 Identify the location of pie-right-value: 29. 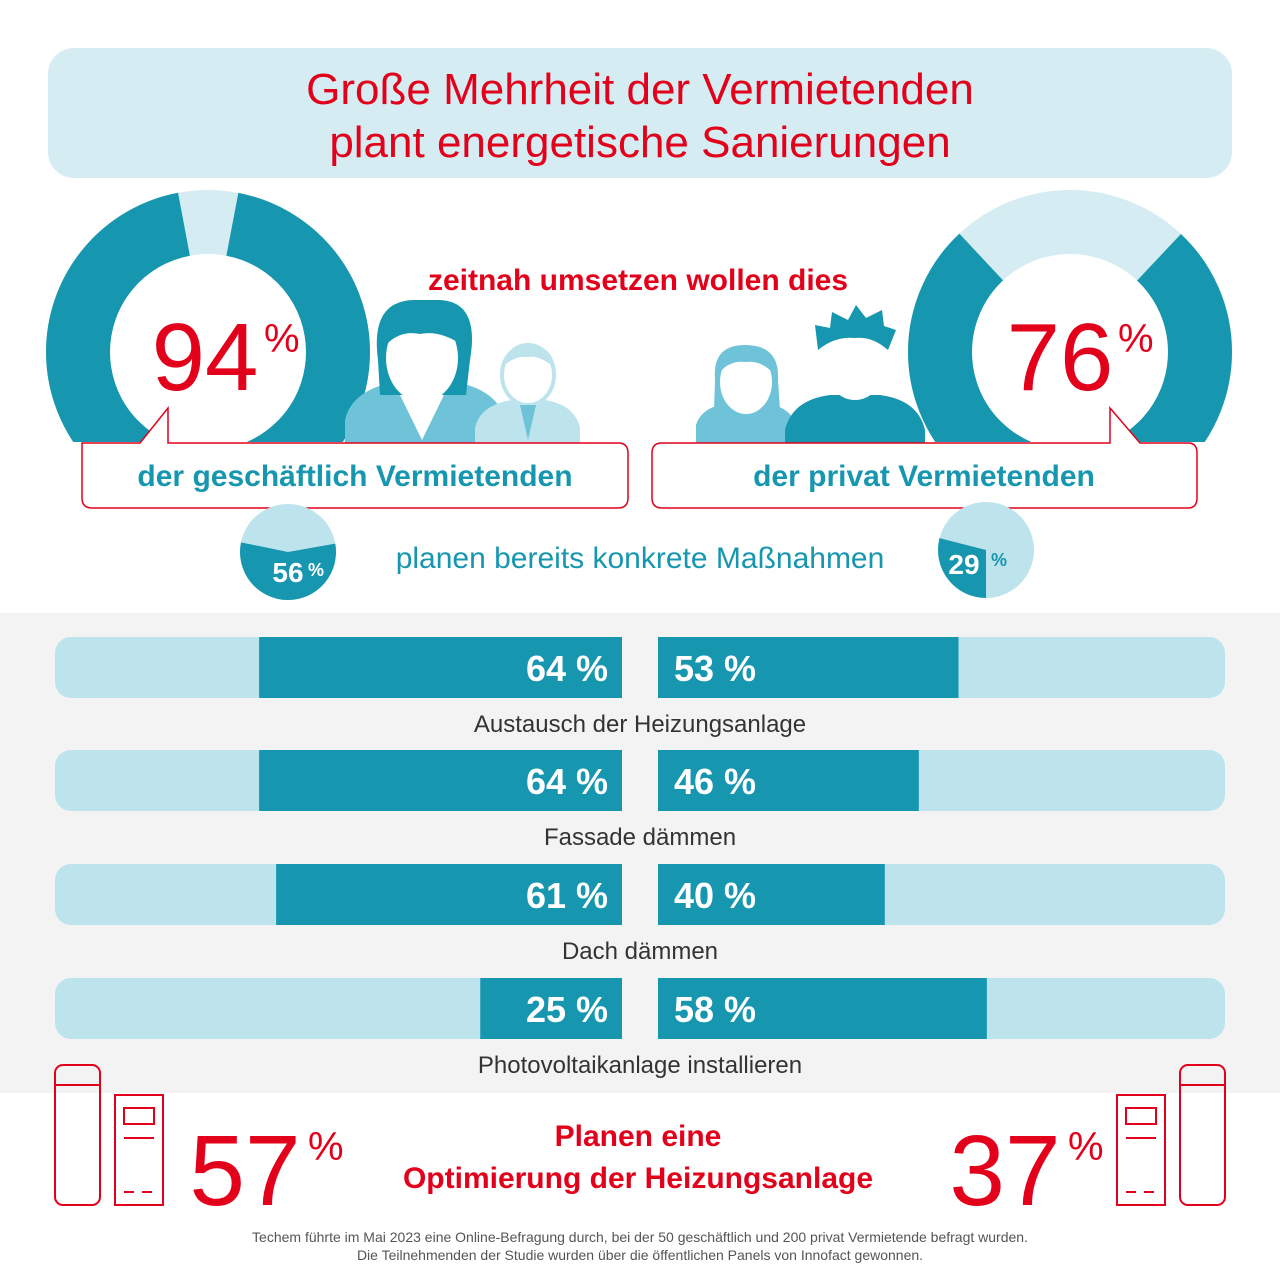
(963, 564).